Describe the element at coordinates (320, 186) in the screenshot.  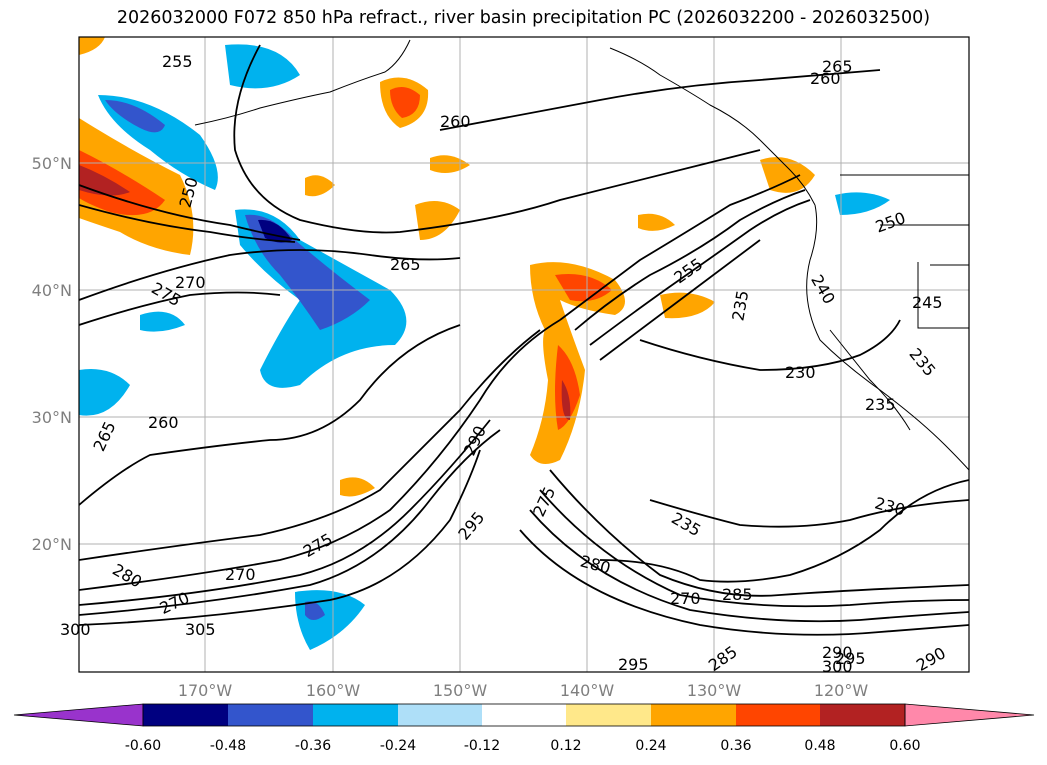
I see `shade-positive-mid2` at that location.